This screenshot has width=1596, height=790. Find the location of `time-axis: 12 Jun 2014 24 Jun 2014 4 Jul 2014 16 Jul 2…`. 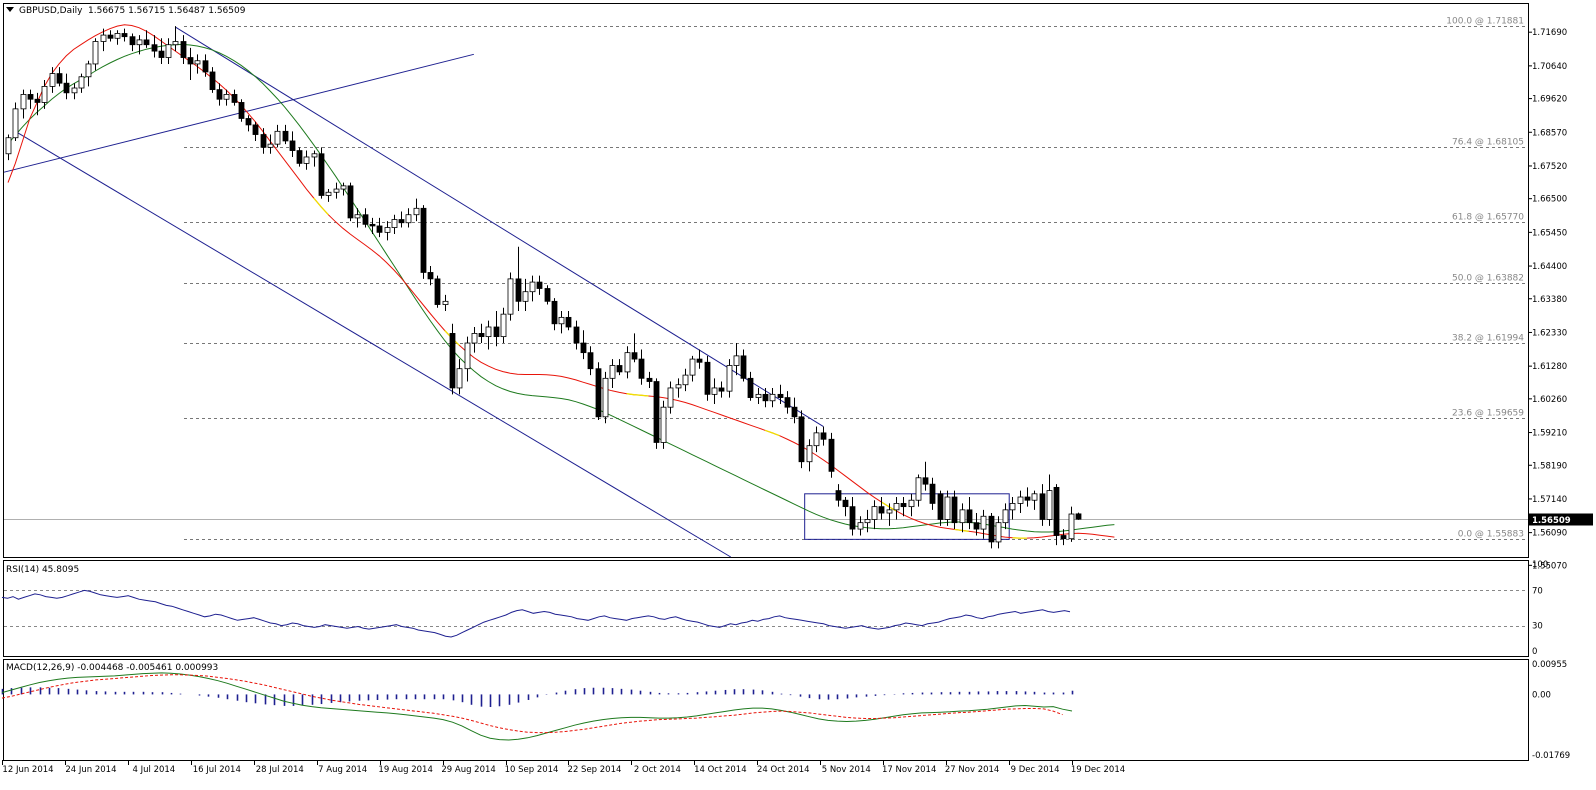

time-axis: 12 Jun 2014 24 Jun 2014 4 Jul 2014 16 Jul 2… is located at coordinates (563, 767).